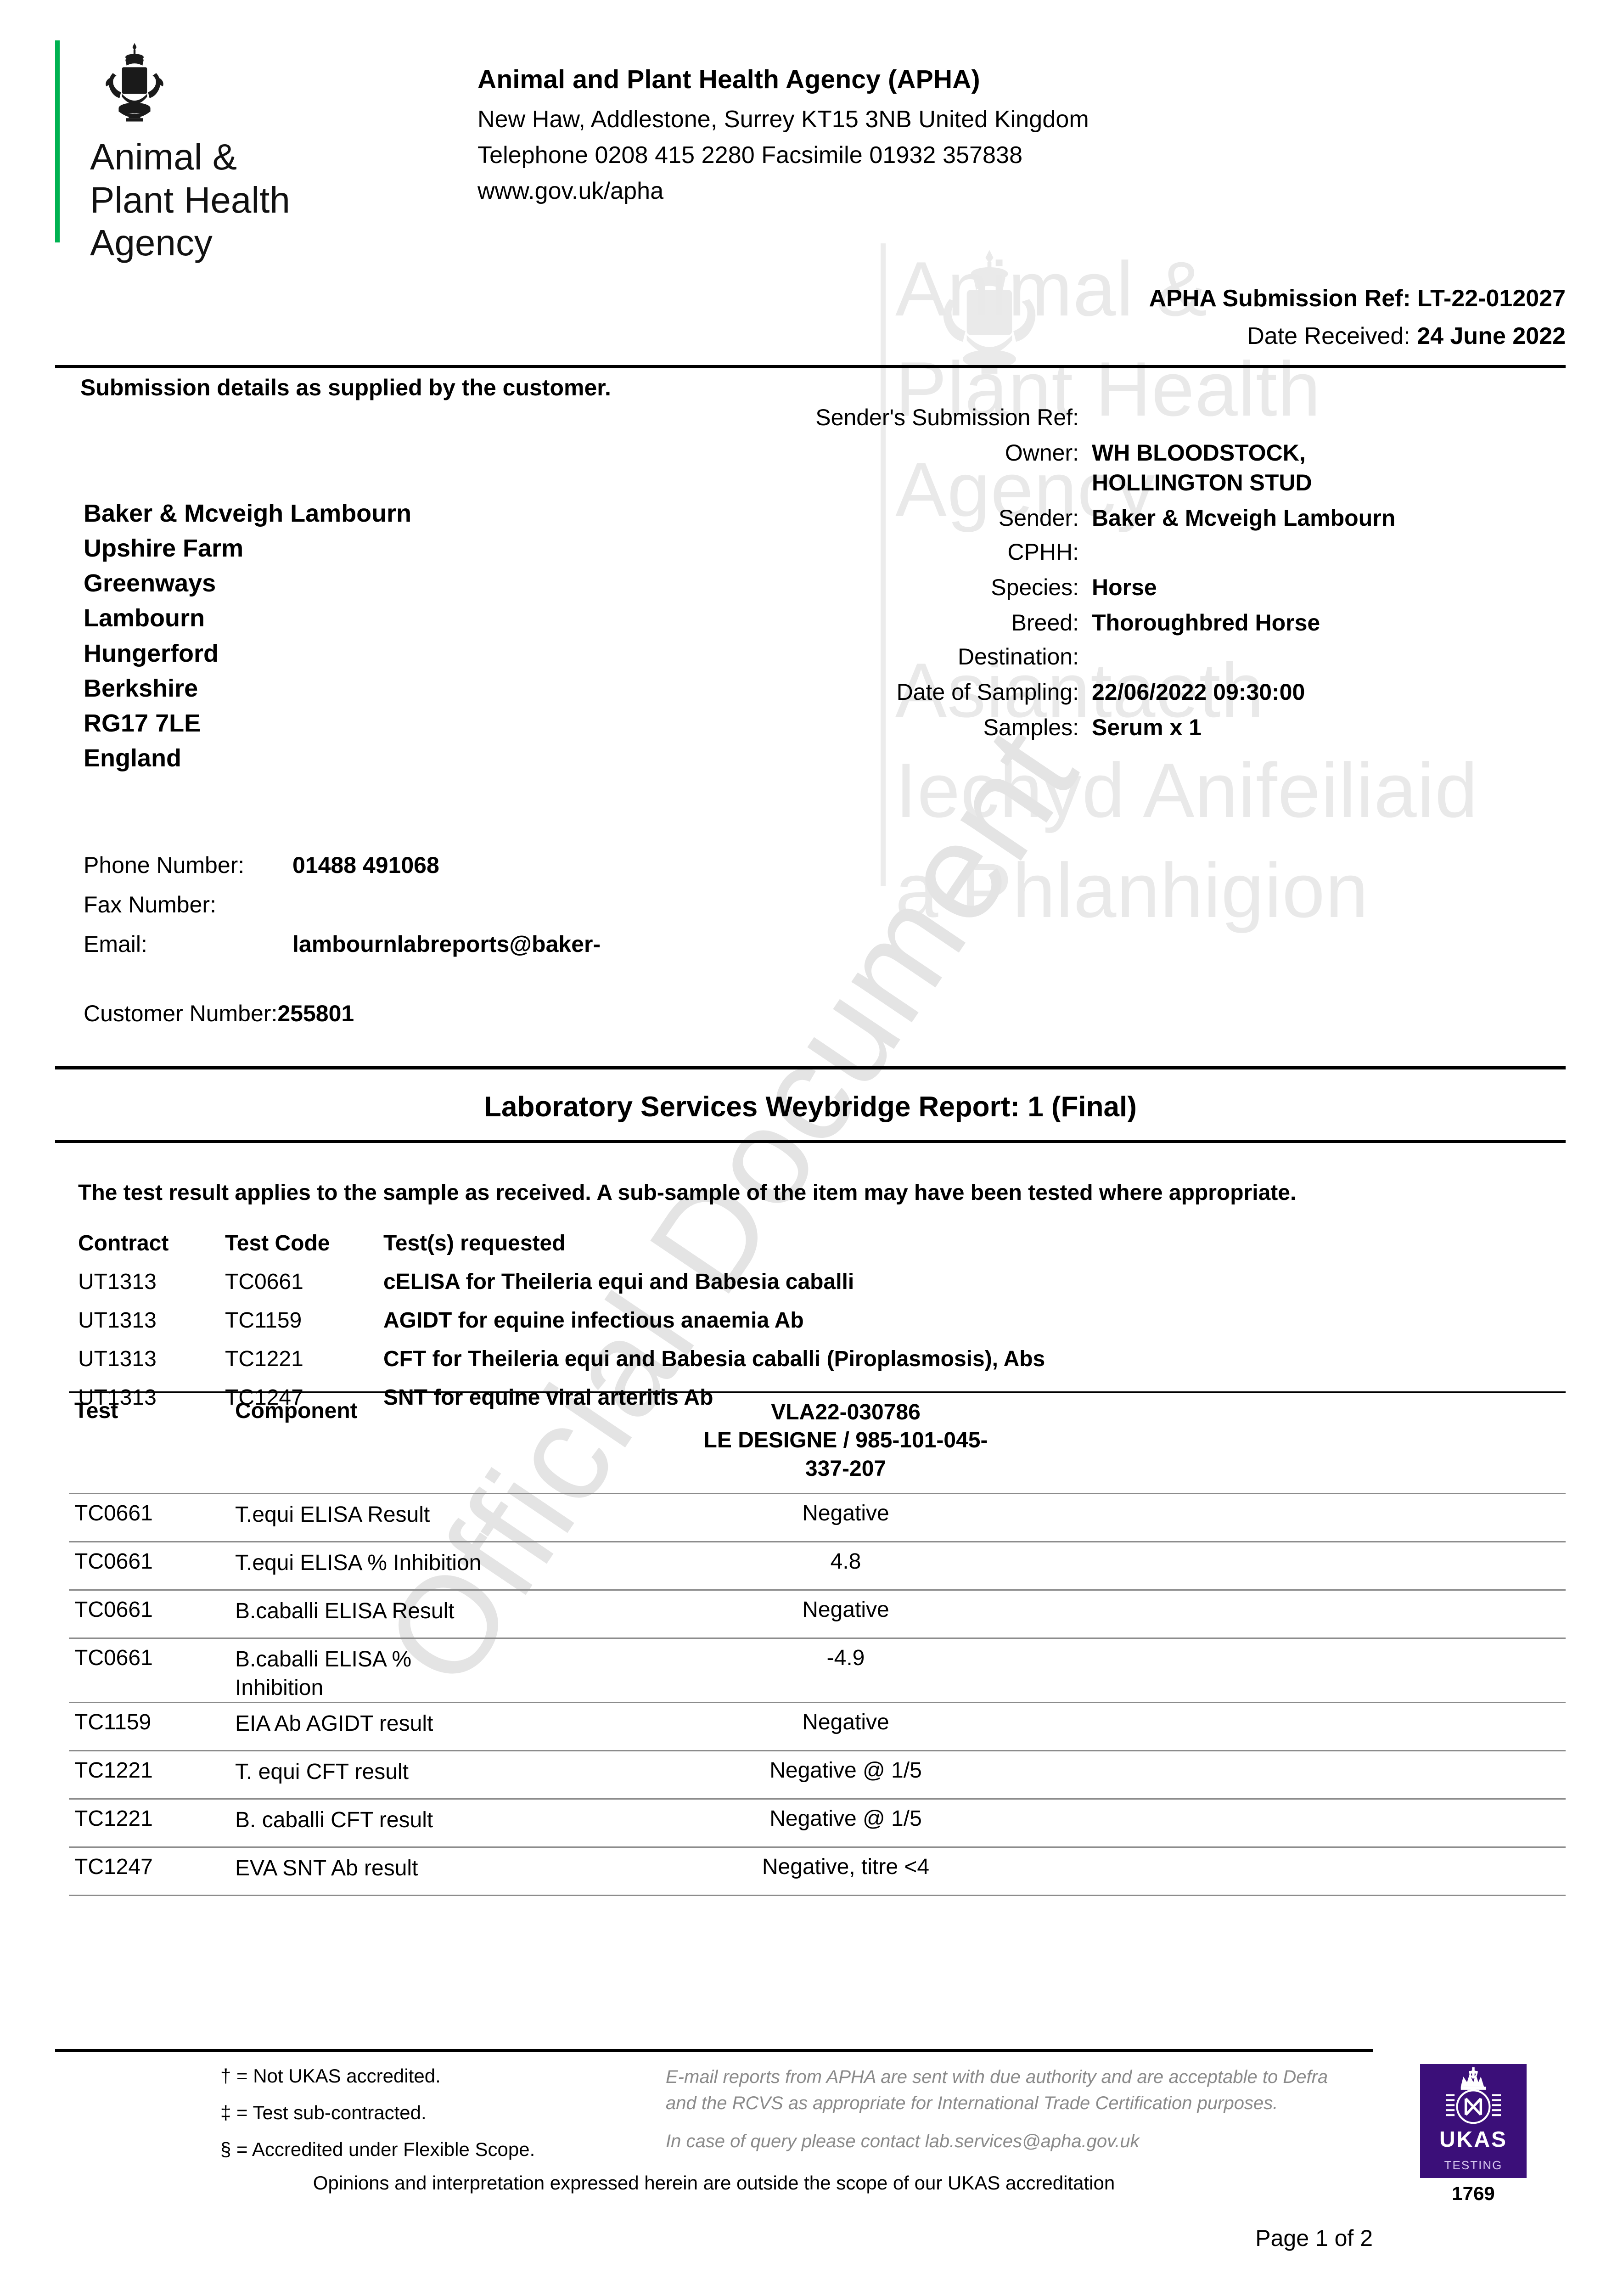 Image resolution: width=1623 pixels, height=2296 pixels. What do you see at coordinates (1147, 727) in the screenshot?
I see `detail-value: Serum x 1` at bounding box center [1147, 727].